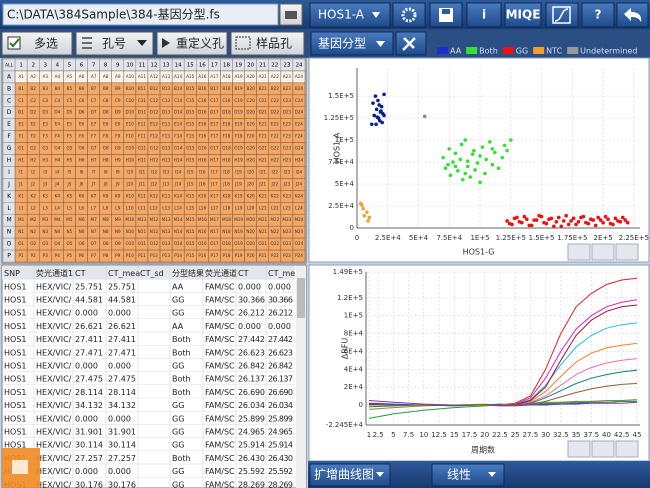 The image size is (650, 488). I want to click on well-label: L7, so click(93, 207).